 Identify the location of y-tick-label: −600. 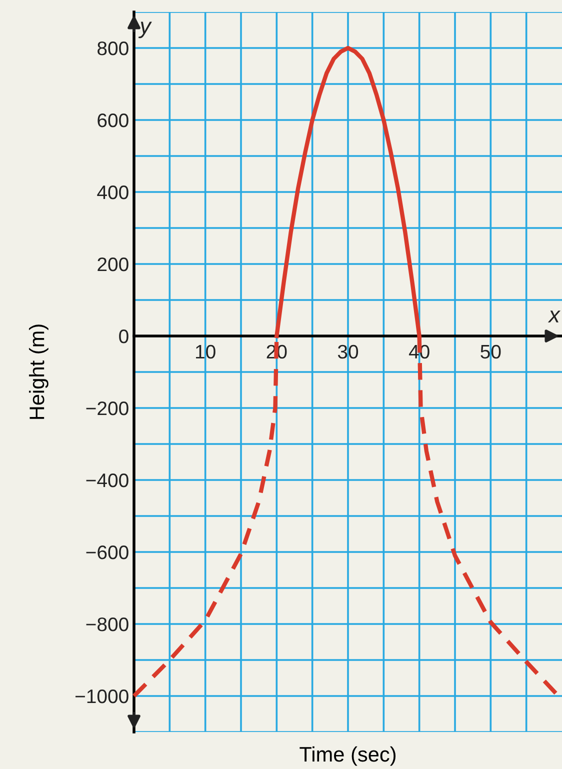
(107, 552).